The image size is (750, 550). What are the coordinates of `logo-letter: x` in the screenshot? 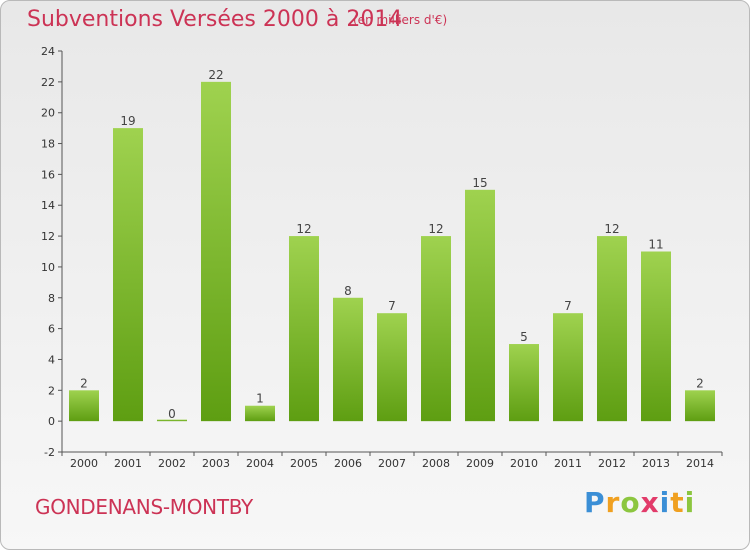 It's located at (650, 502).